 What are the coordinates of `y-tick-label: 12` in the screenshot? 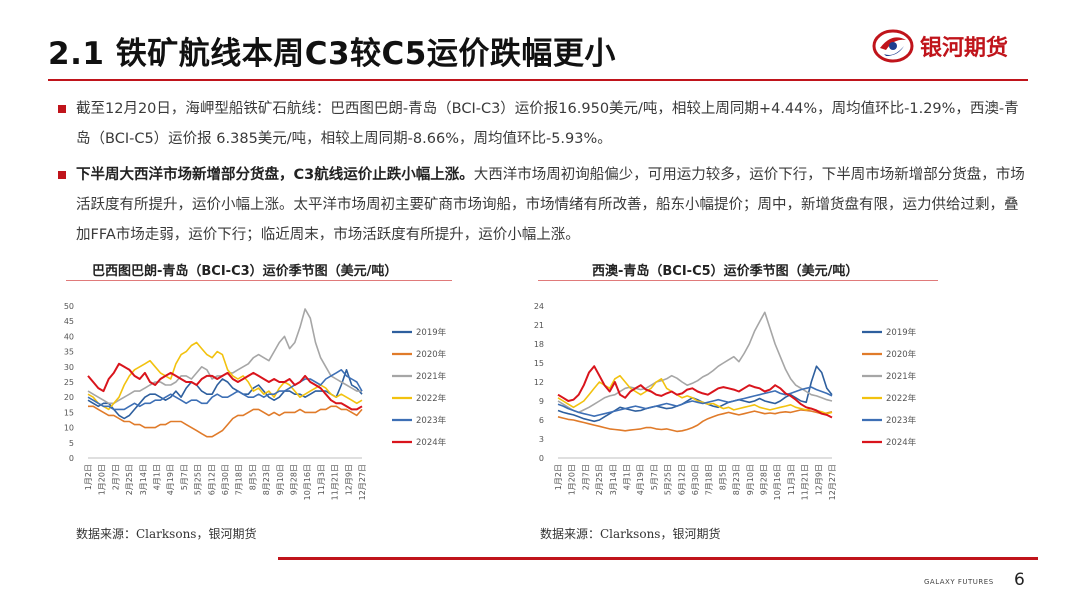 It's located at (539, 382).